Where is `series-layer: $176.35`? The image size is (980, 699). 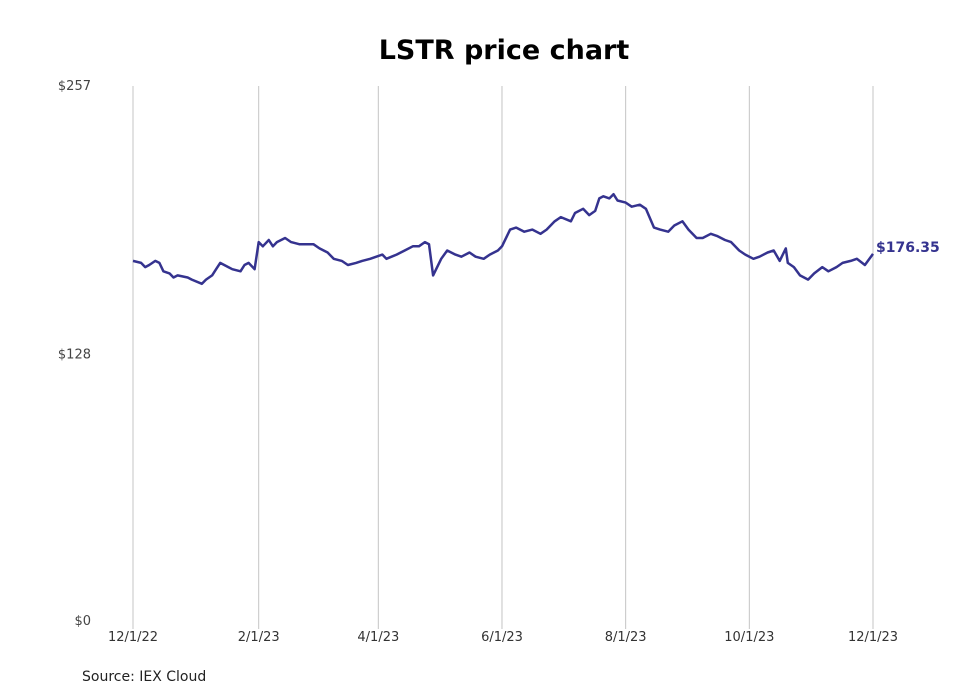 series-layer: $176.35 is located at coordinates (536, 239).